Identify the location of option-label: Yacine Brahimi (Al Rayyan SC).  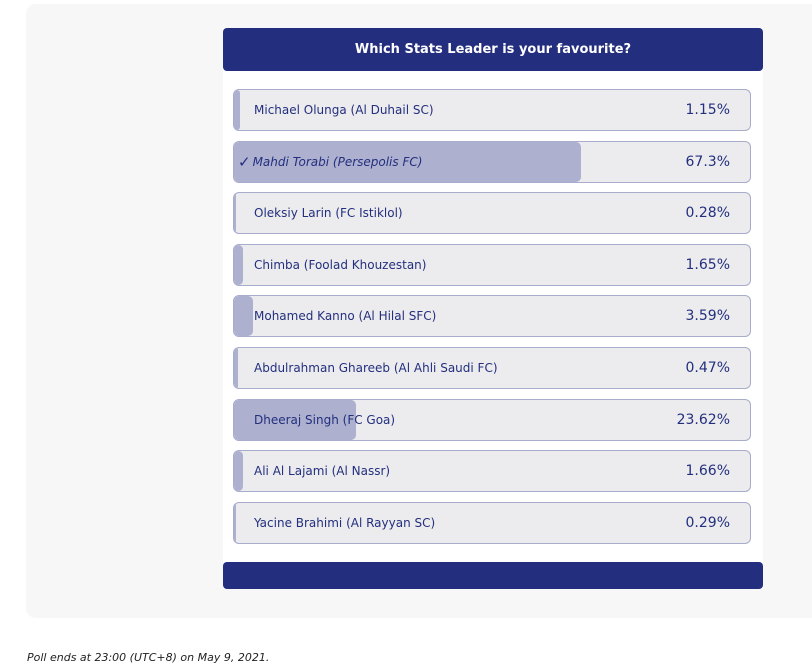
(344, 523).